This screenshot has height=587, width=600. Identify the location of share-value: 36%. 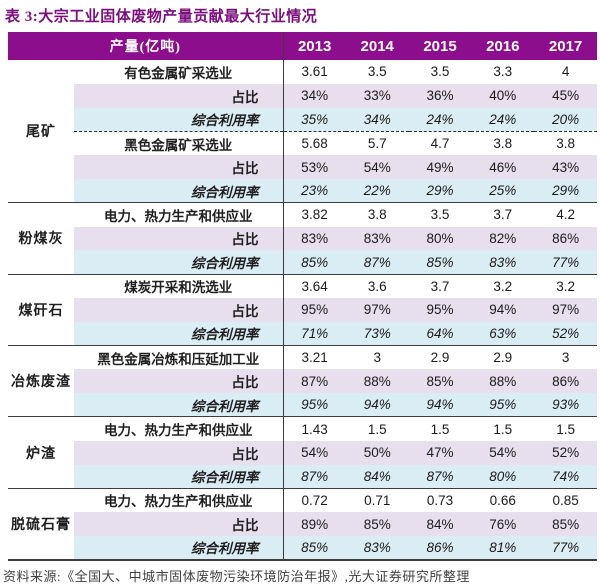
(440, 95).